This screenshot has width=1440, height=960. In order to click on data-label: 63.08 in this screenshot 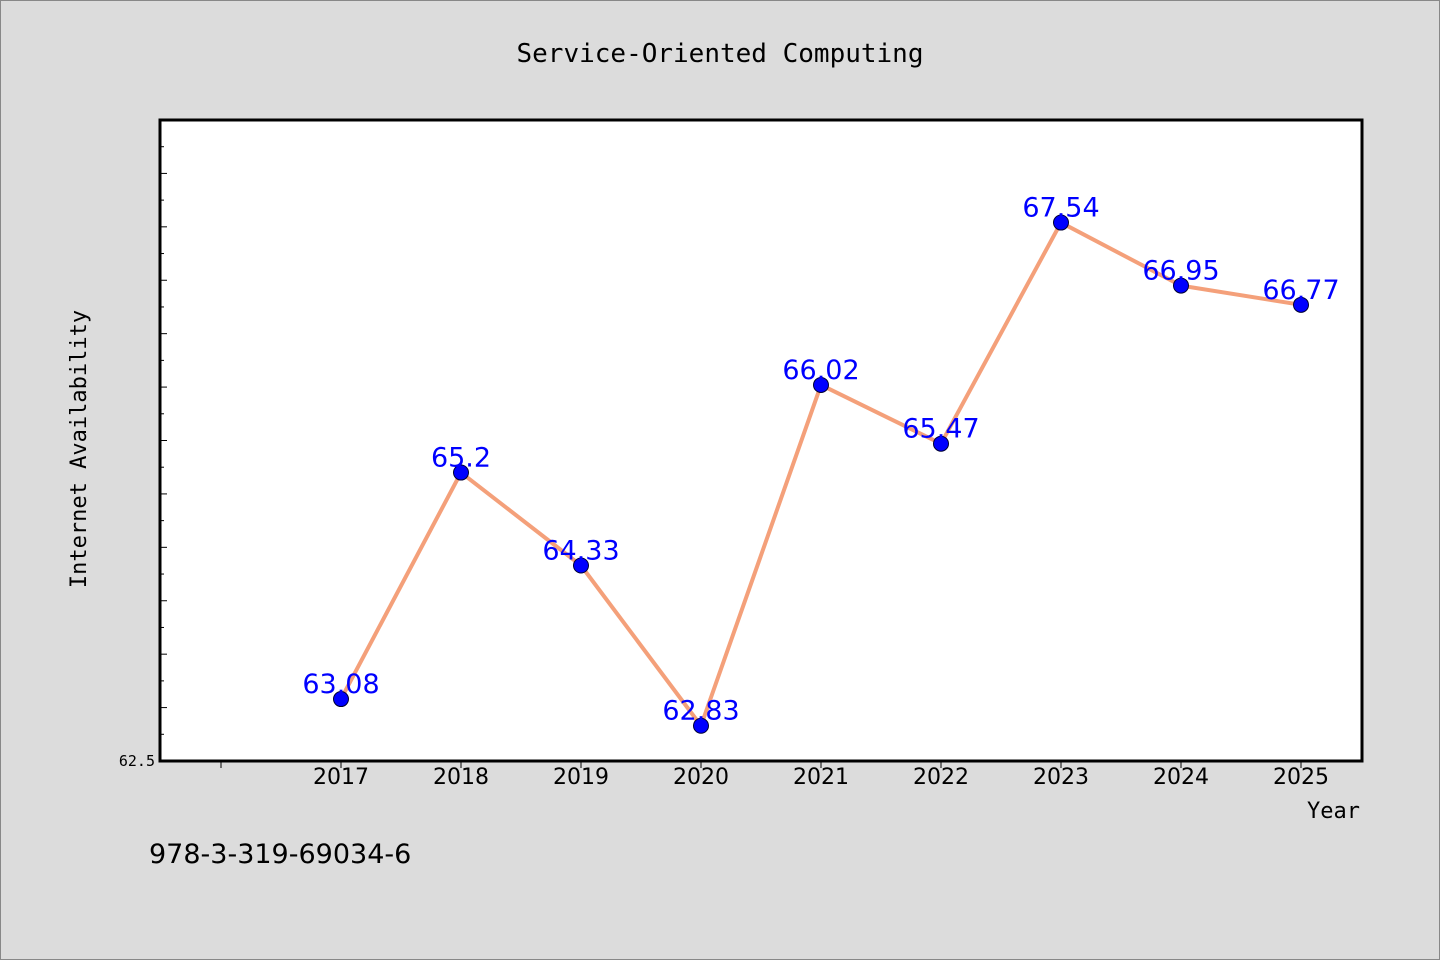, I will do `click(340, 684)`.